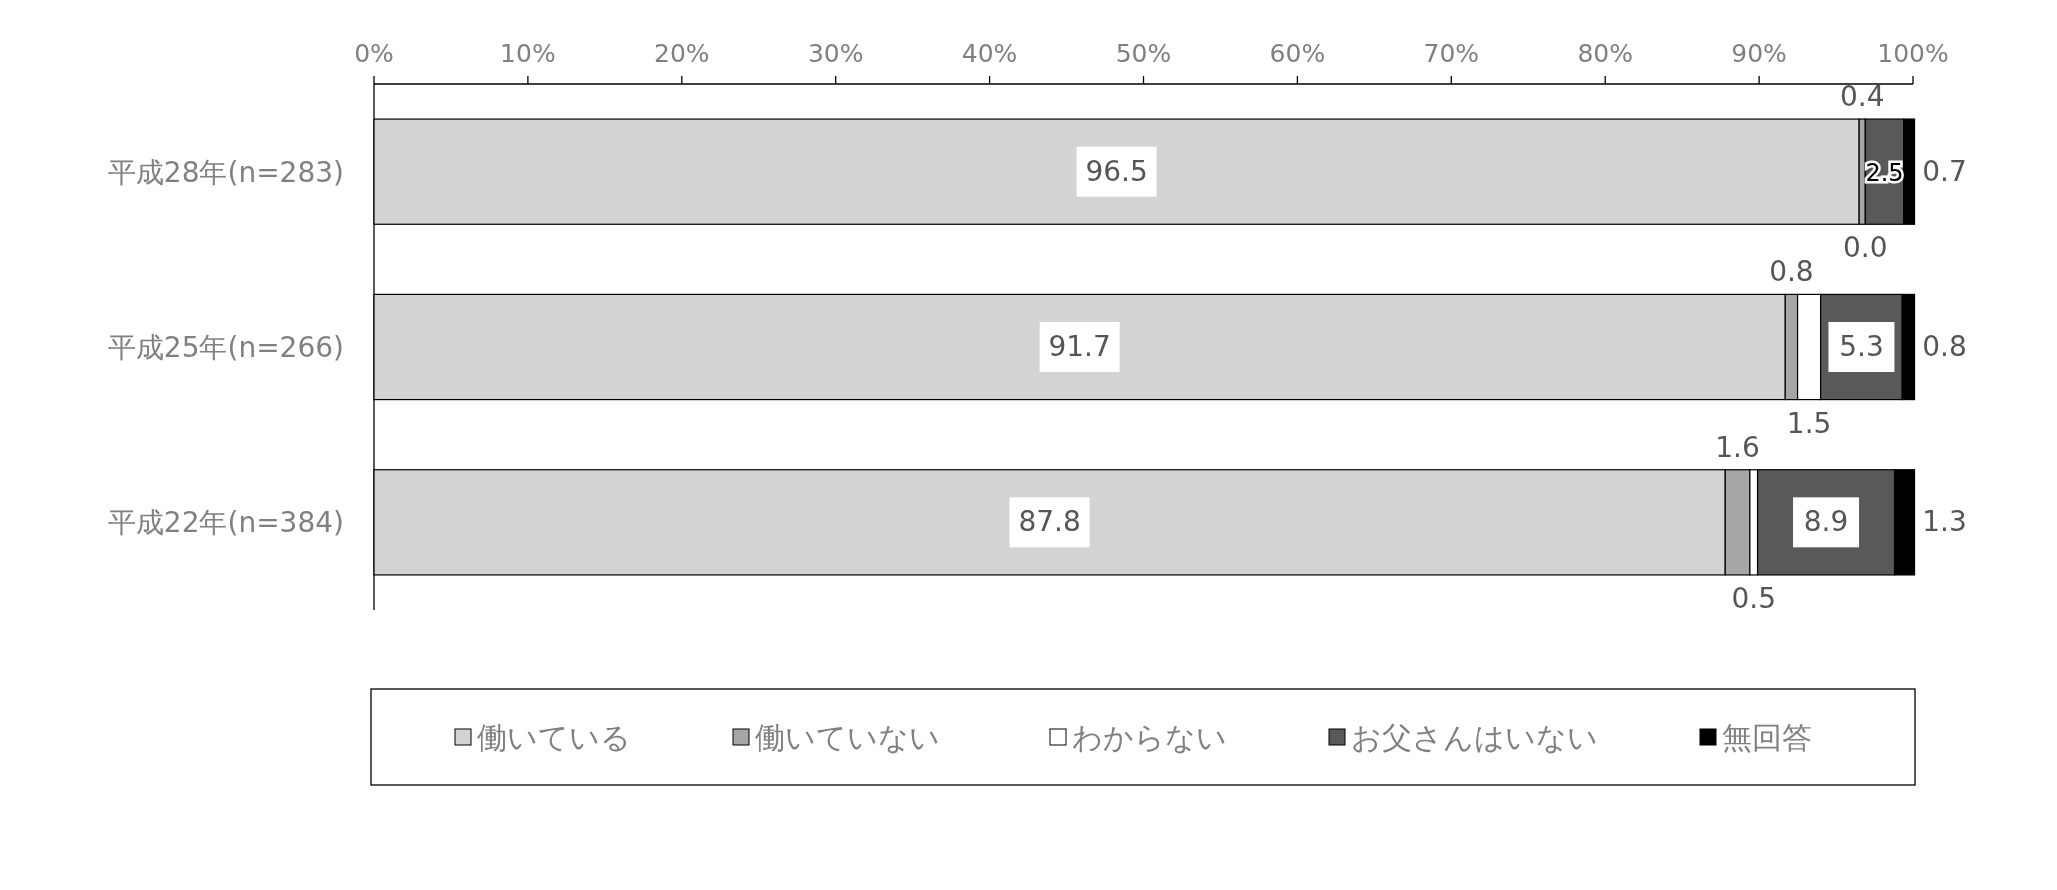 This screenshot has height=890, width=2057. Describe the element at coordinates (1944, 522) in the screenshot. I see `data-label: 1.3` at that location.